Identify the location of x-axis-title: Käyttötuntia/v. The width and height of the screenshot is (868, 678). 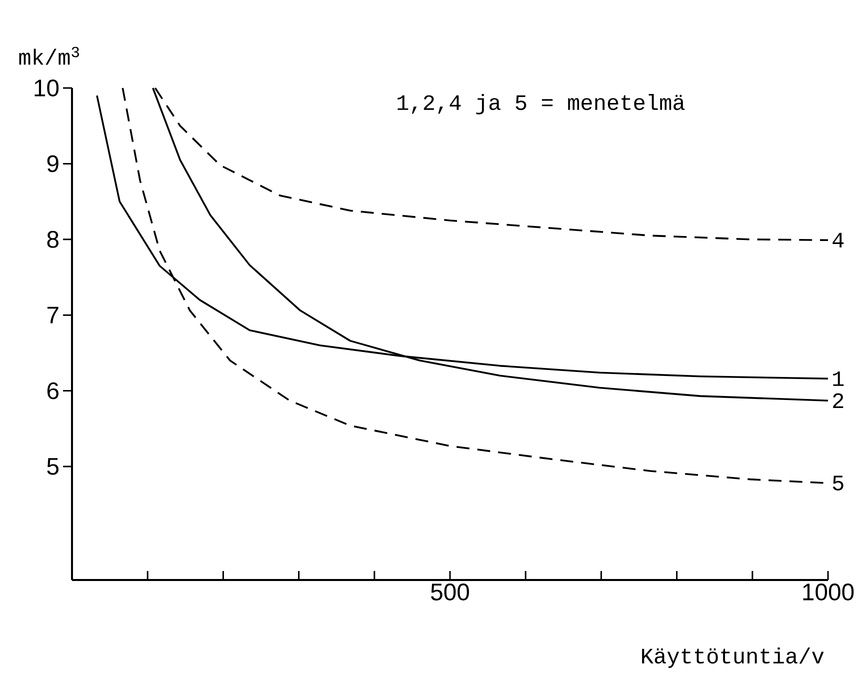
(733, 657).